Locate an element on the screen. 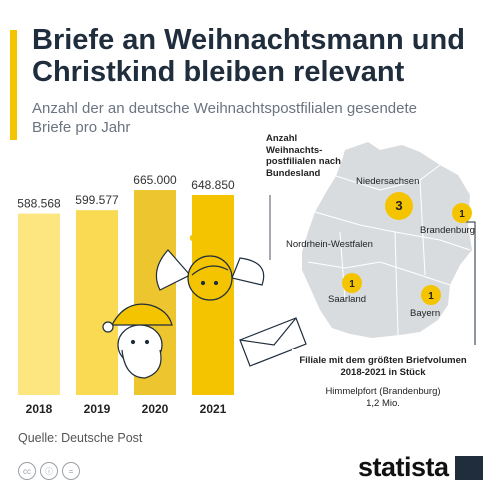 The image size is (500, 500). map-label-bayern: Bayern is located at coordinates (425, 313).